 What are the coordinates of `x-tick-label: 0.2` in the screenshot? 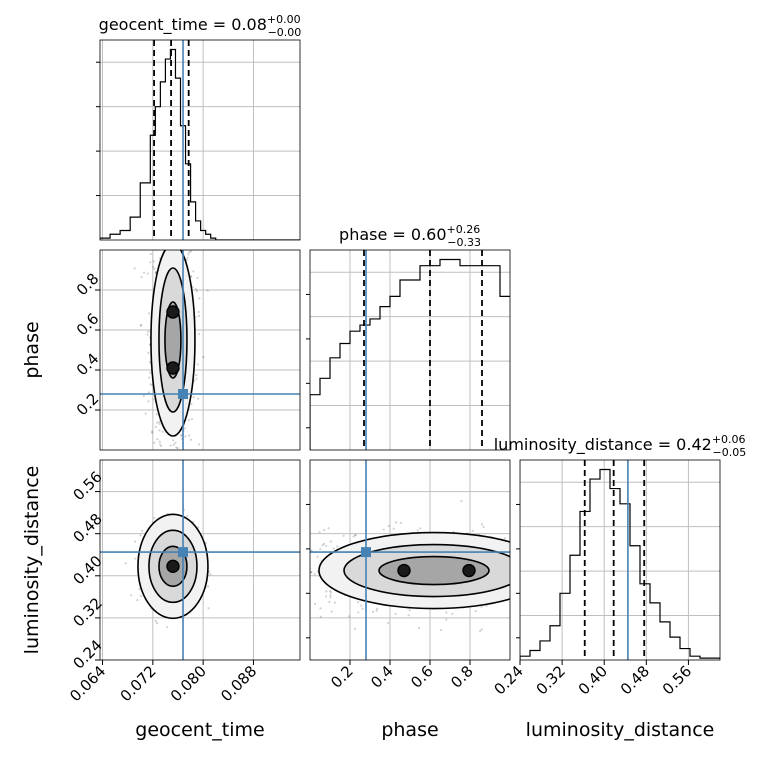 It's located at (342, 677).